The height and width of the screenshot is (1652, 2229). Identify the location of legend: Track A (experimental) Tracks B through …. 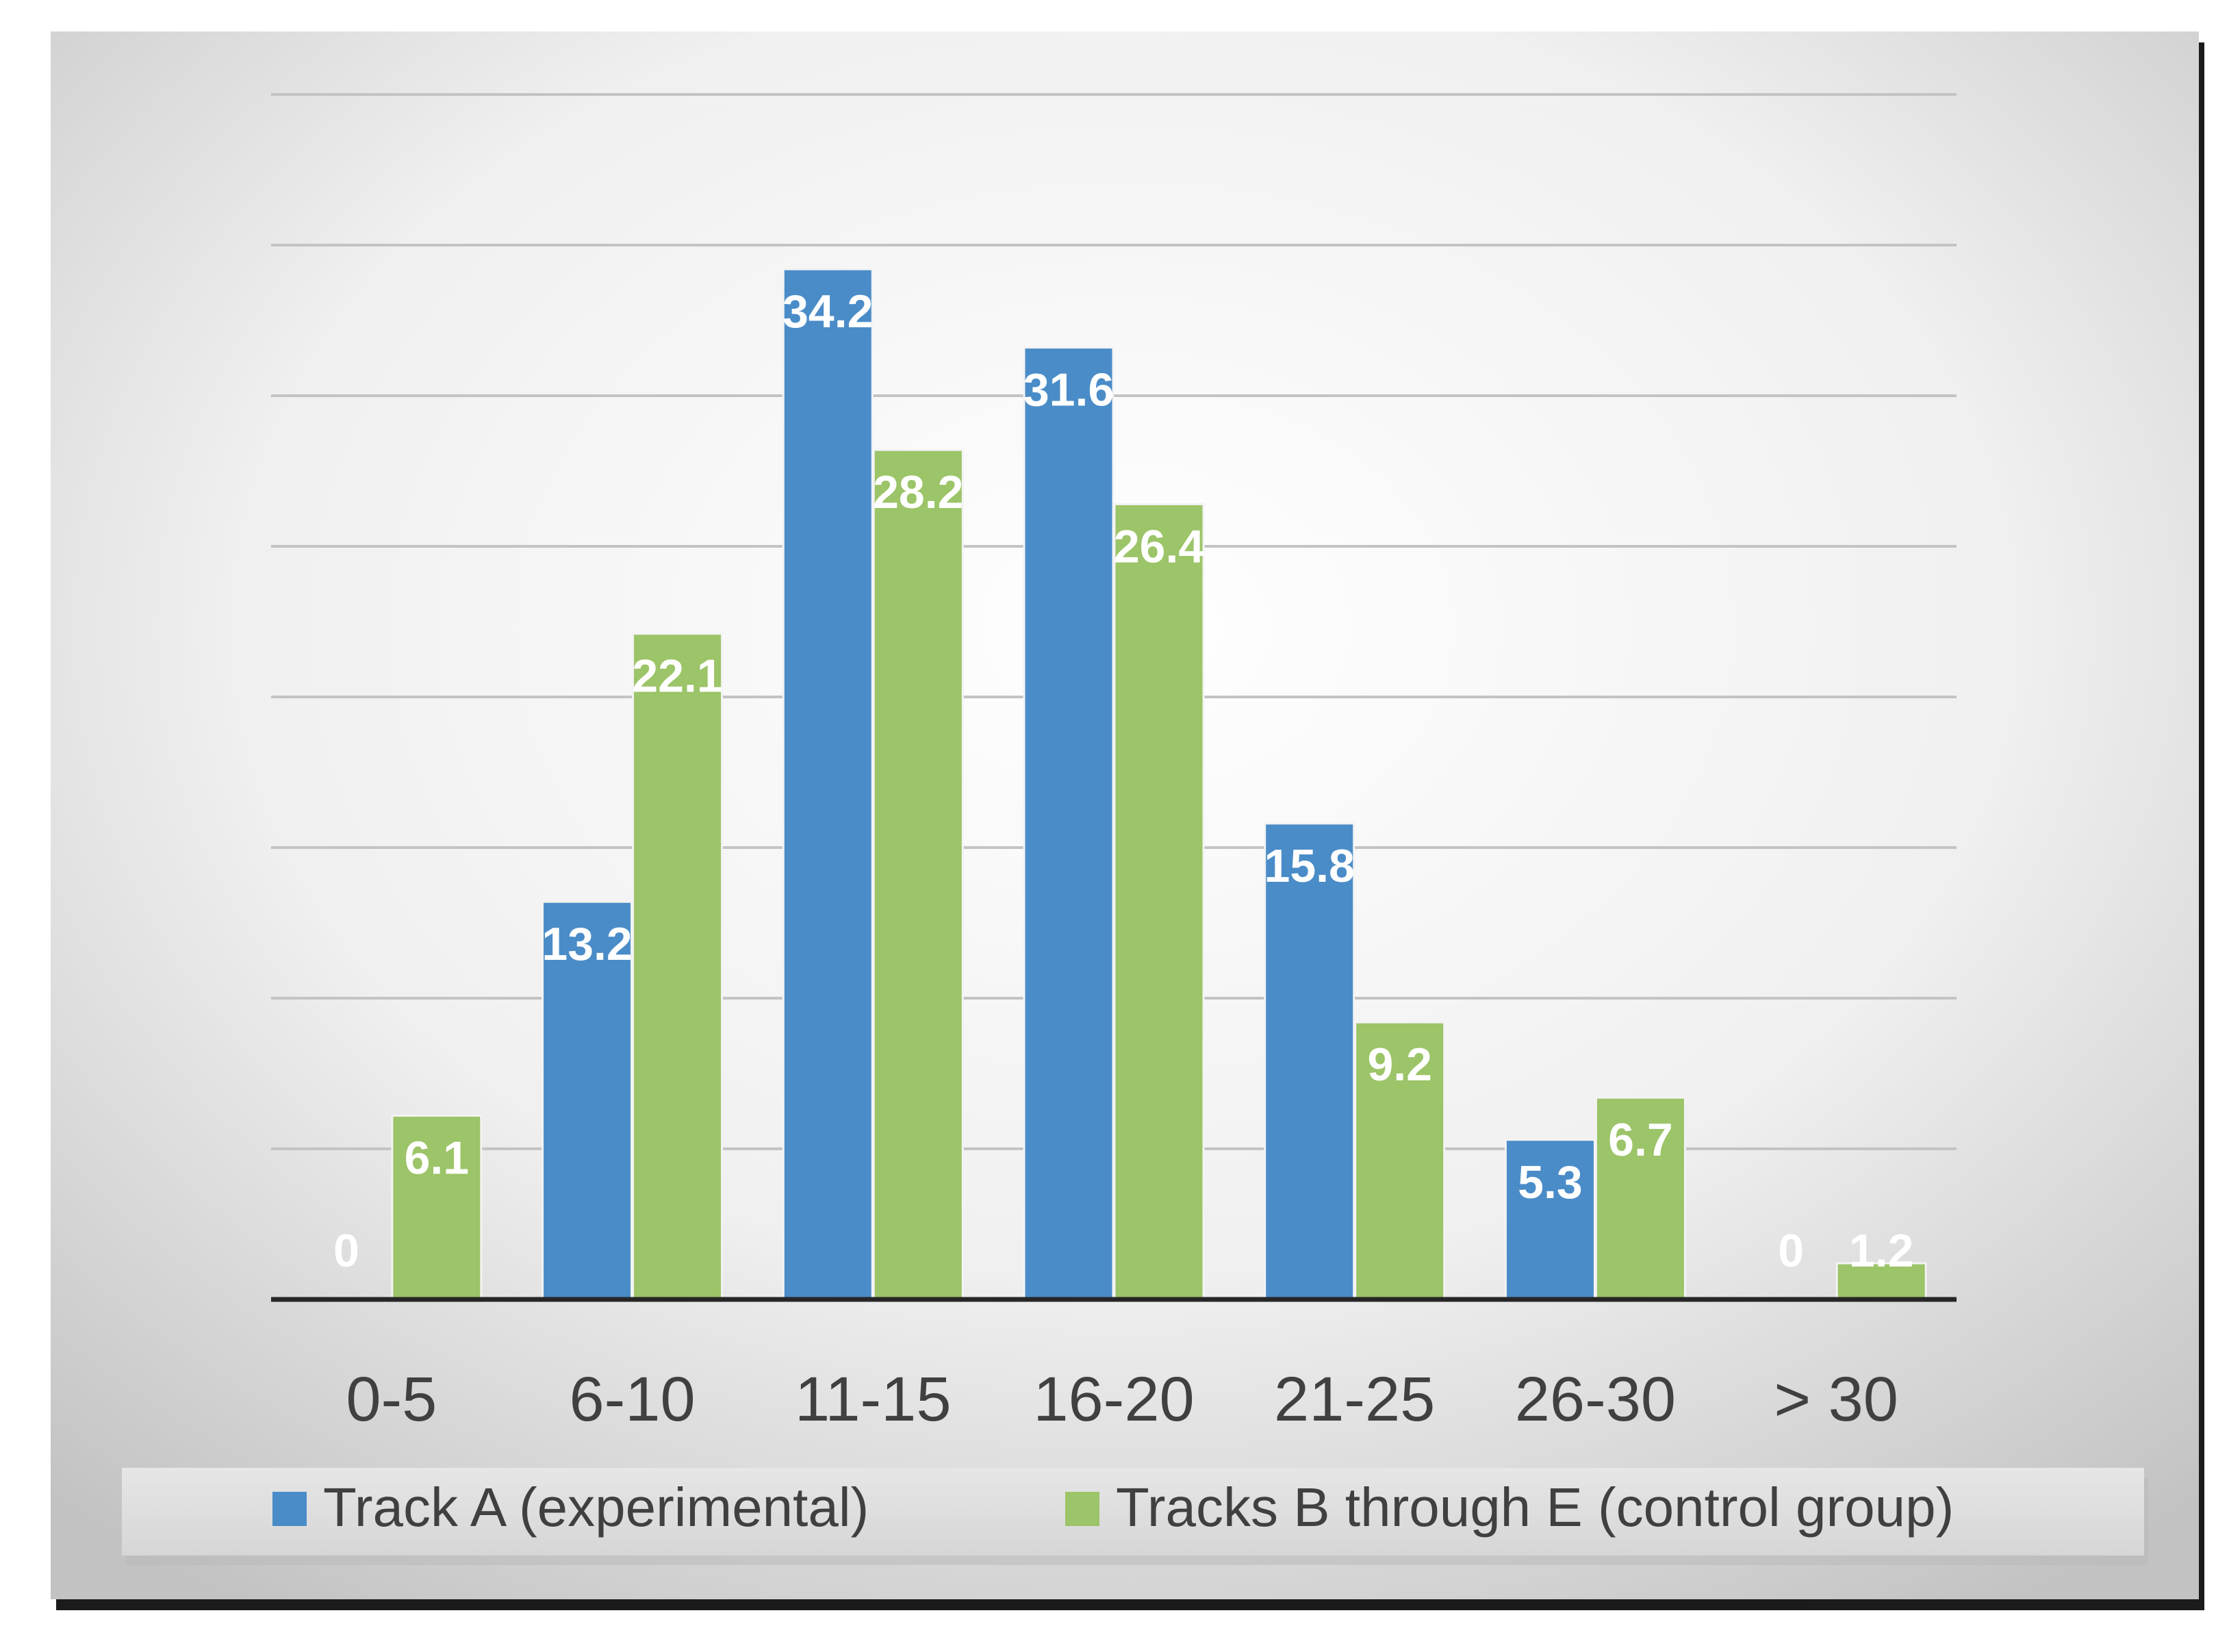
(1135, 1516).